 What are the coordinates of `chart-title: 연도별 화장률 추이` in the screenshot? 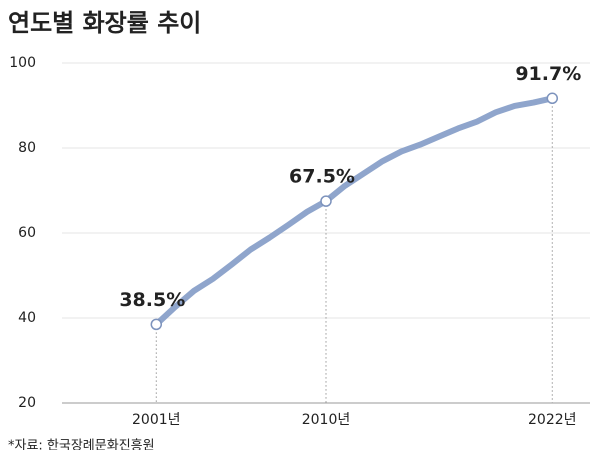 It's located at (104, 23).